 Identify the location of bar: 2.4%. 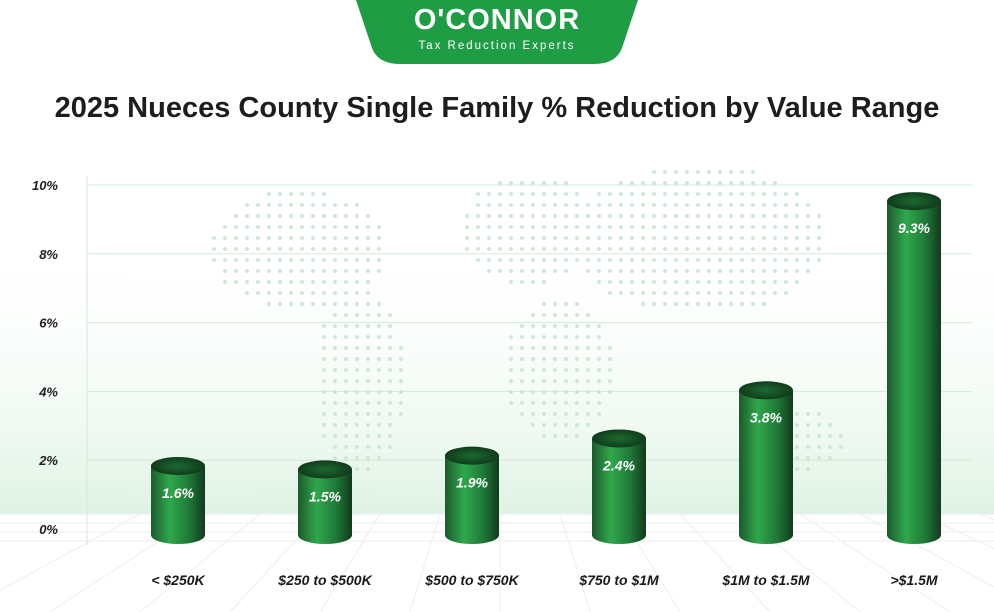
(619, 486).